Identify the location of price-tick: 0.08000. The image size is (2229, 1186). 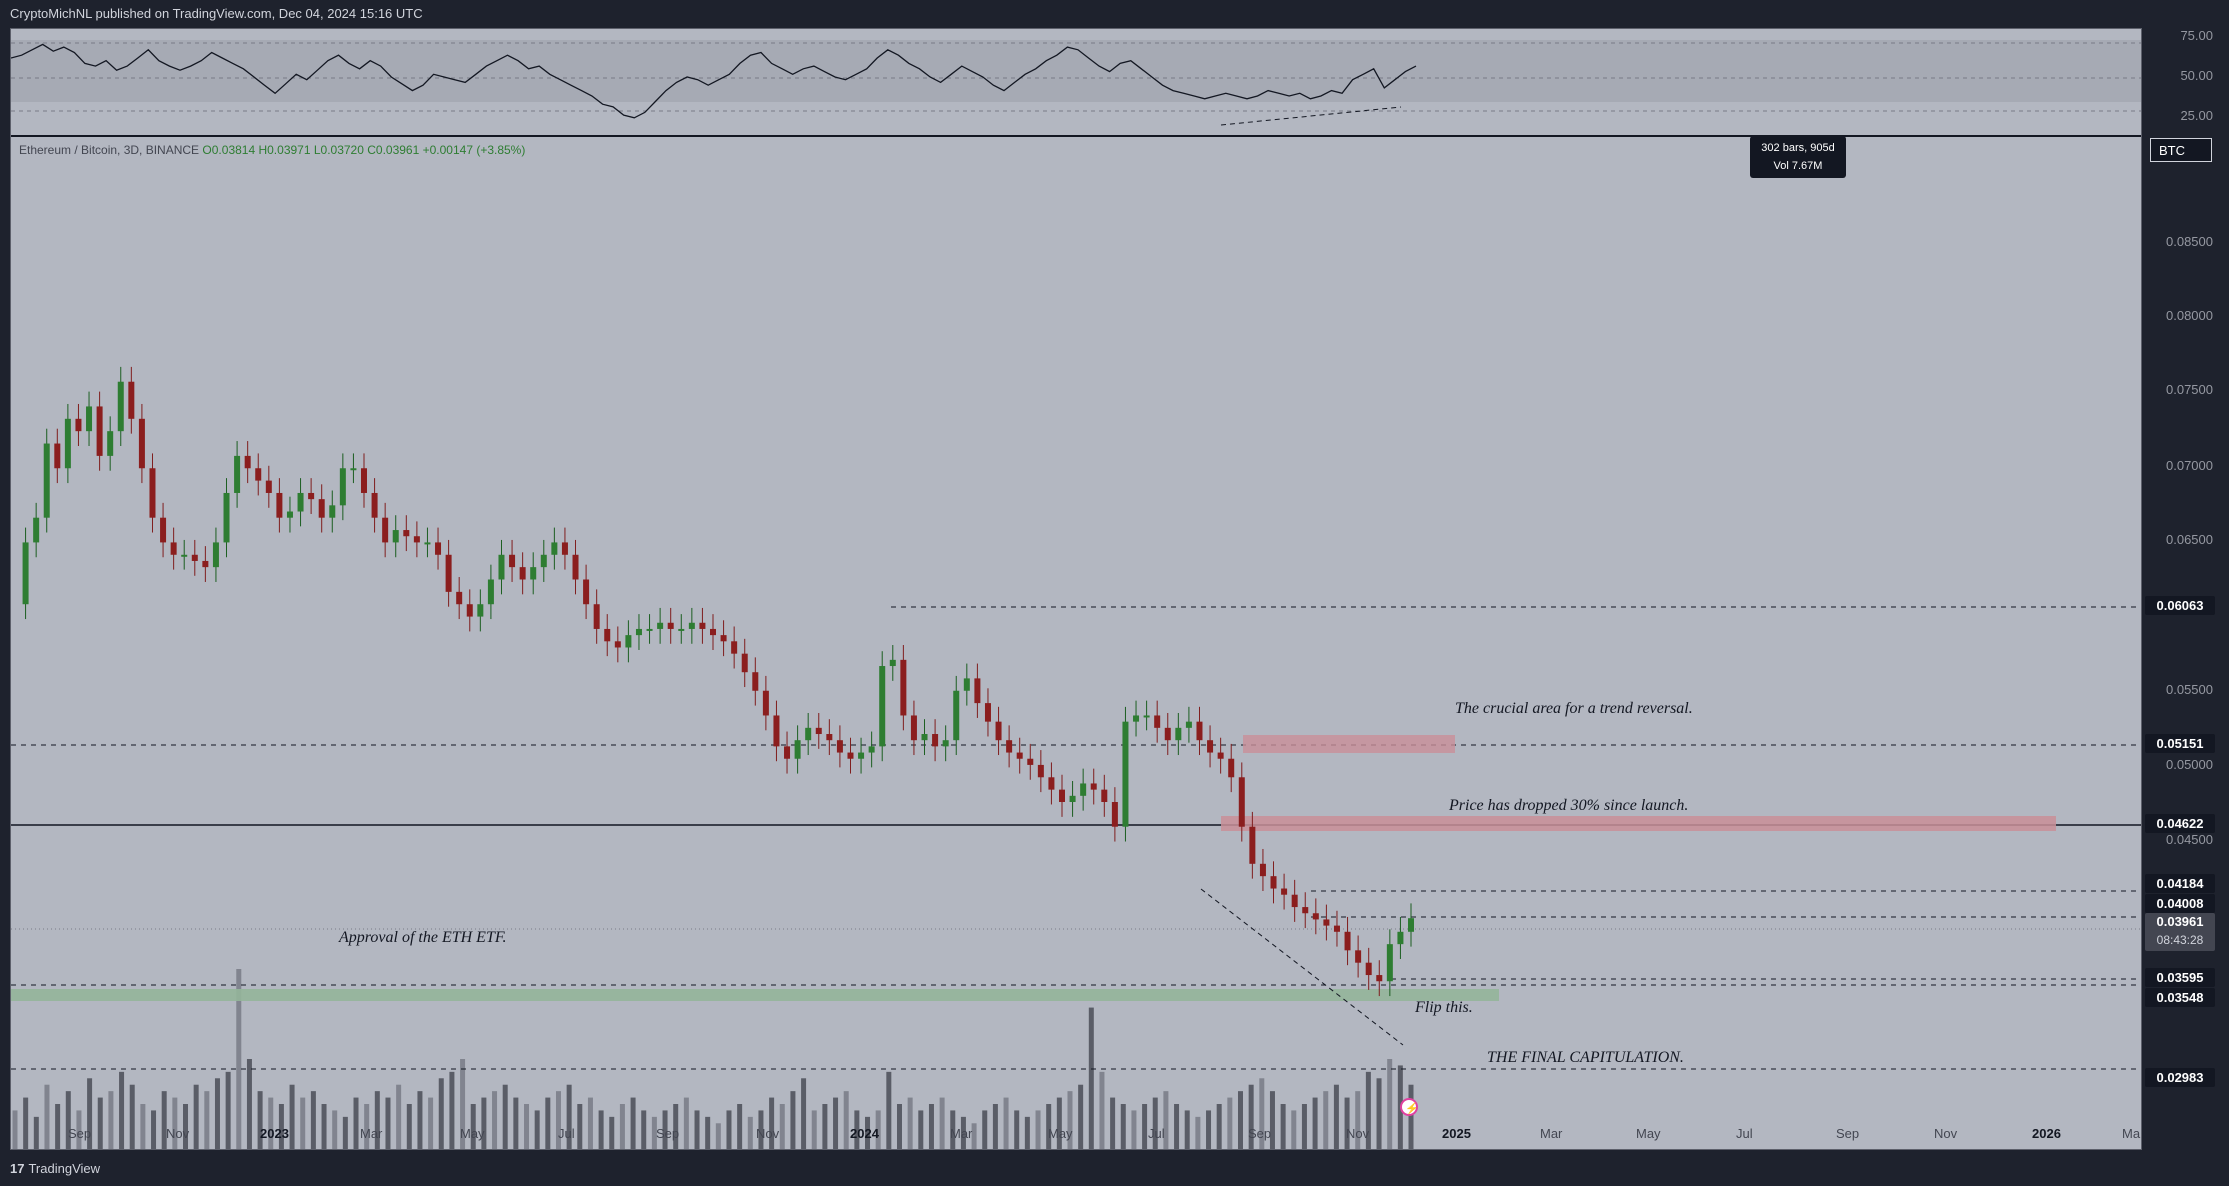
(2189, 315).